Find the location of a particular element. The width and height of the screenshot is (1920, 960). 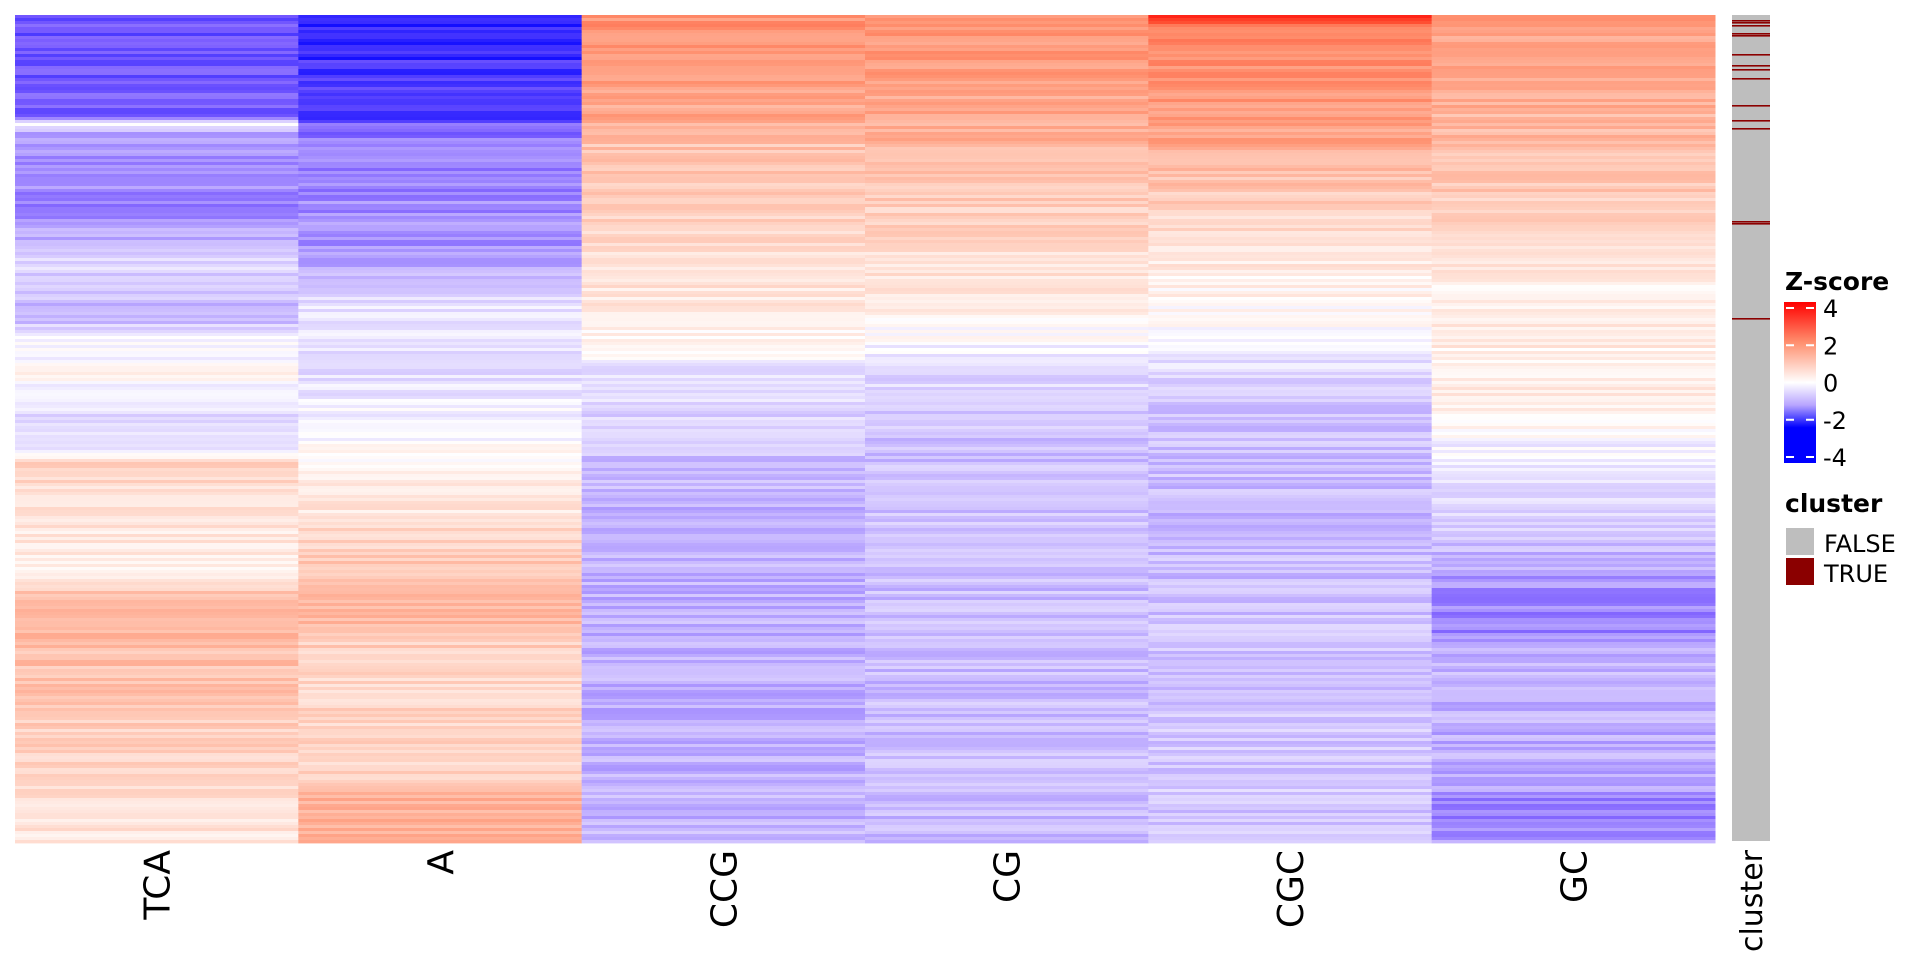

zscore-tick-label: 0 is located at coordinates (1830, 384).